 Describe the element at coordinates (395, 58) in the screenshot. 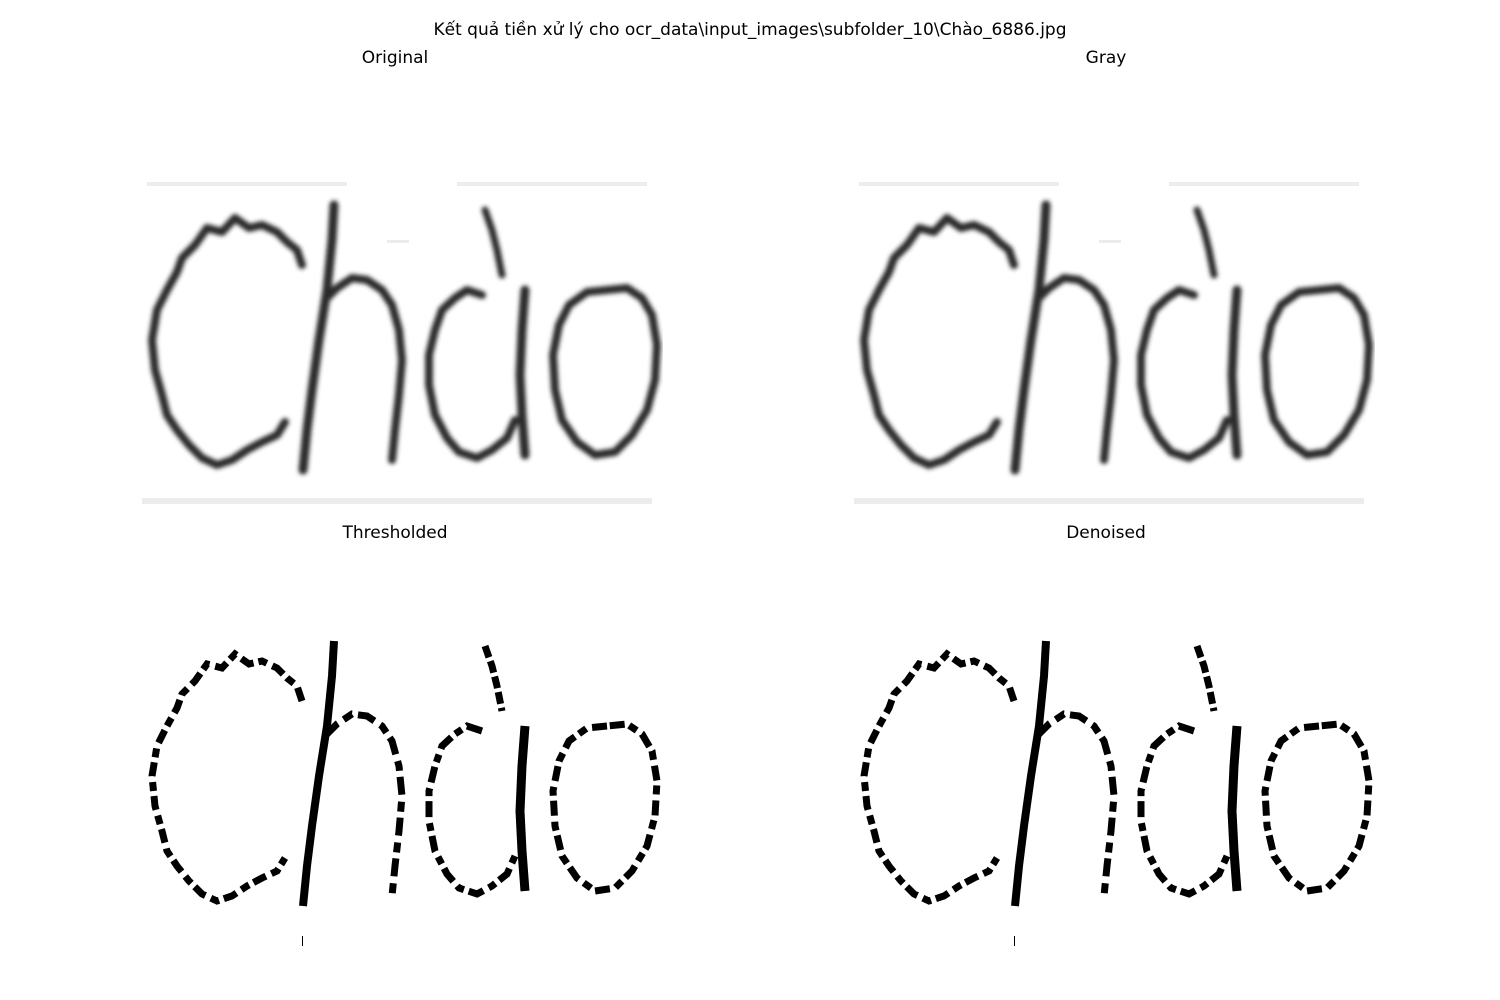

I see `panel-title-original: Original` at that location.